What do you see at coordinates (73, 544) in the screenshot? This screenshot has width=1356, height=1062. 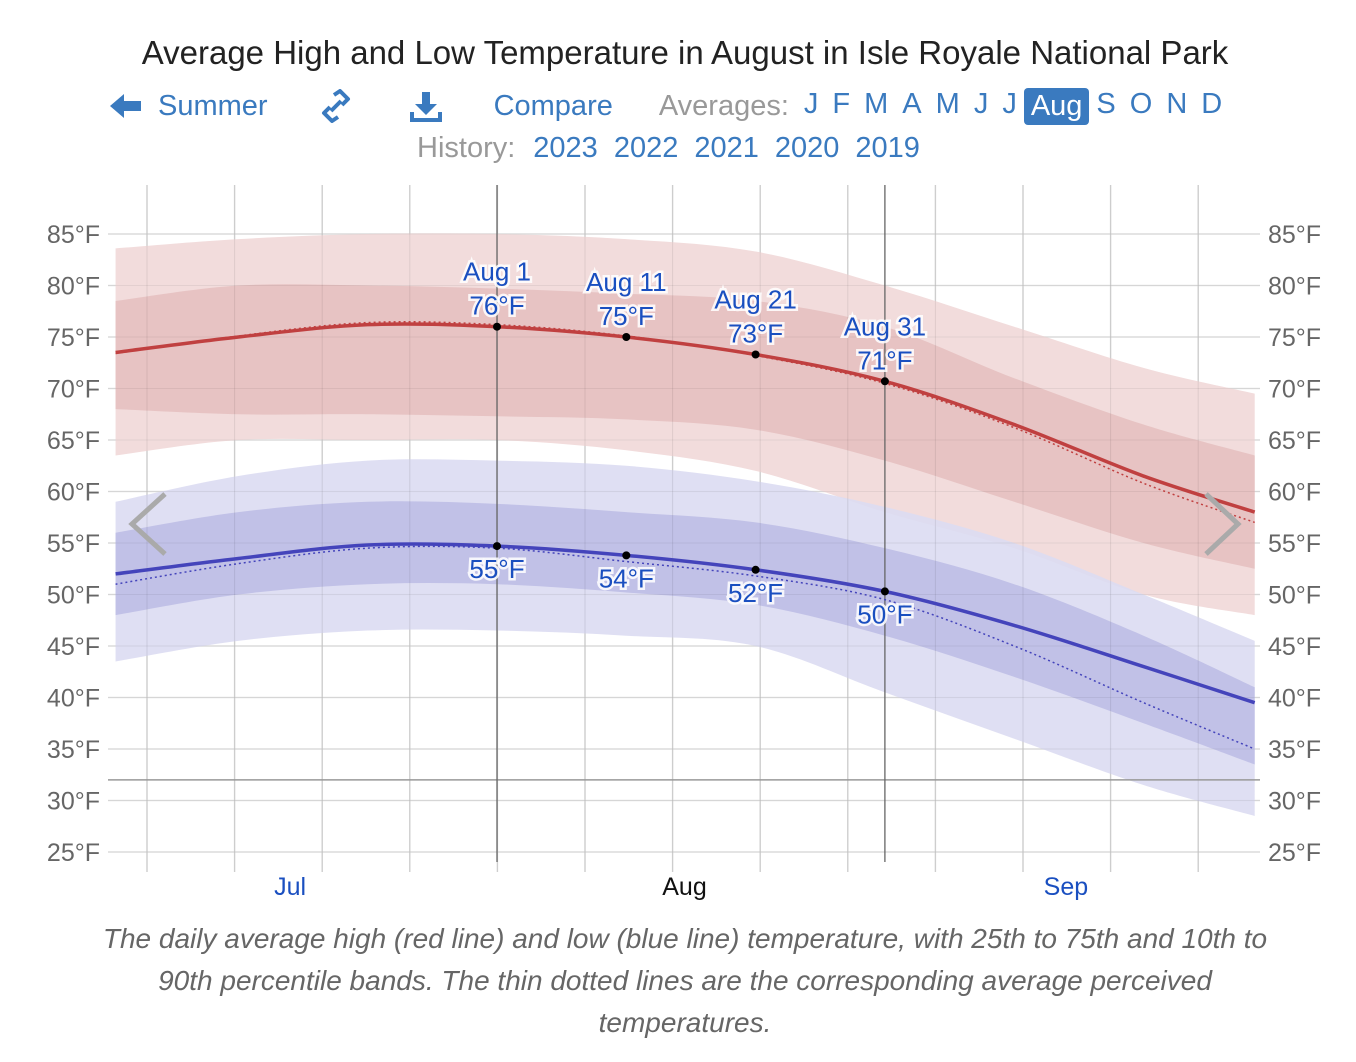 I see `ytick-left-55: 55°F` at bounding box center [73, 544].